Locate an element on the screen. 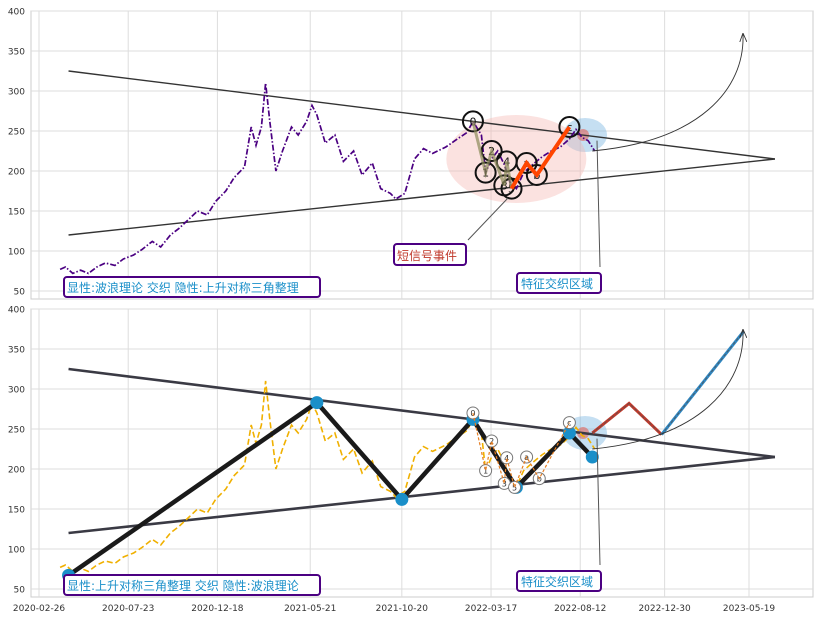  wave-marker: 4 is located at coordinates (507, 458).